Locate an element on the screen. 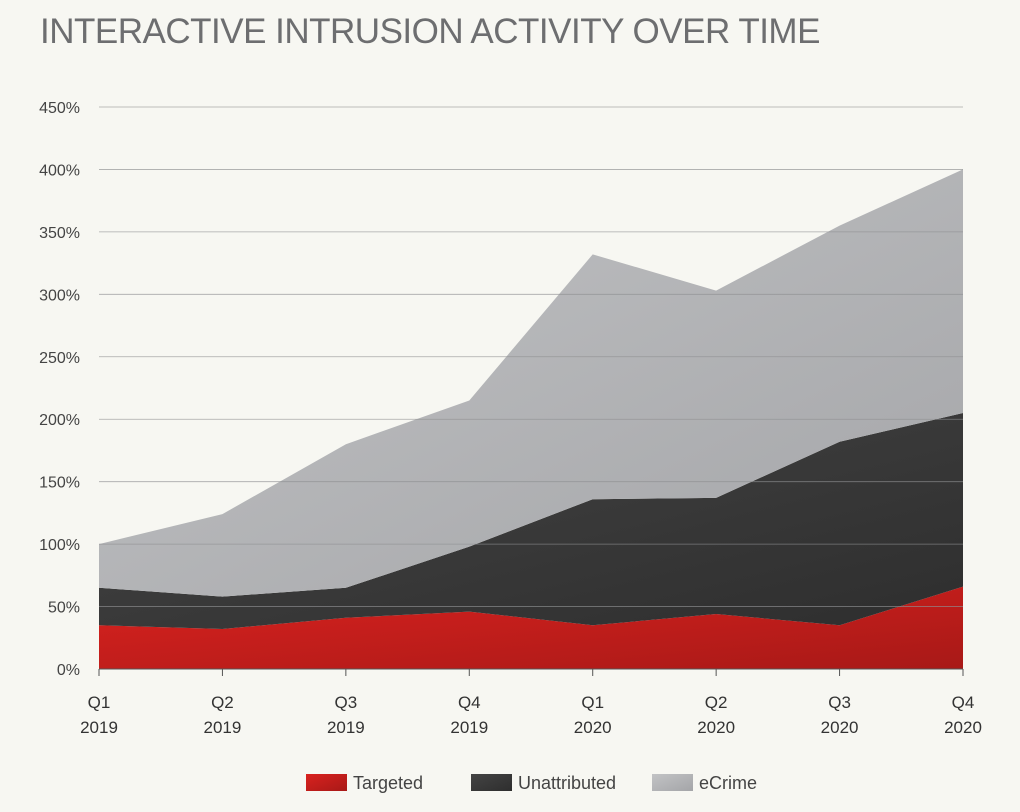  y-tick-label: 200% is located at coordinates (59, 420).